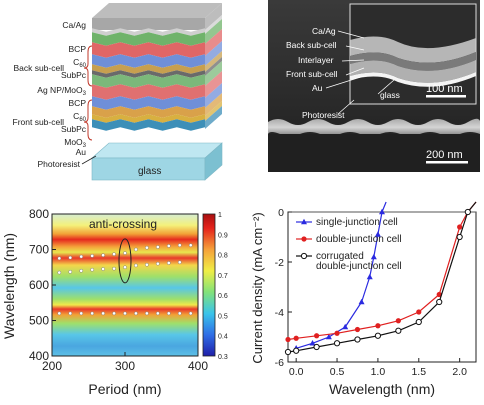  What do you see at coordinates (198, 366) in the screenshot?
I see `heatmap-x-tick-label: 400` at bounding box center [198, 366].